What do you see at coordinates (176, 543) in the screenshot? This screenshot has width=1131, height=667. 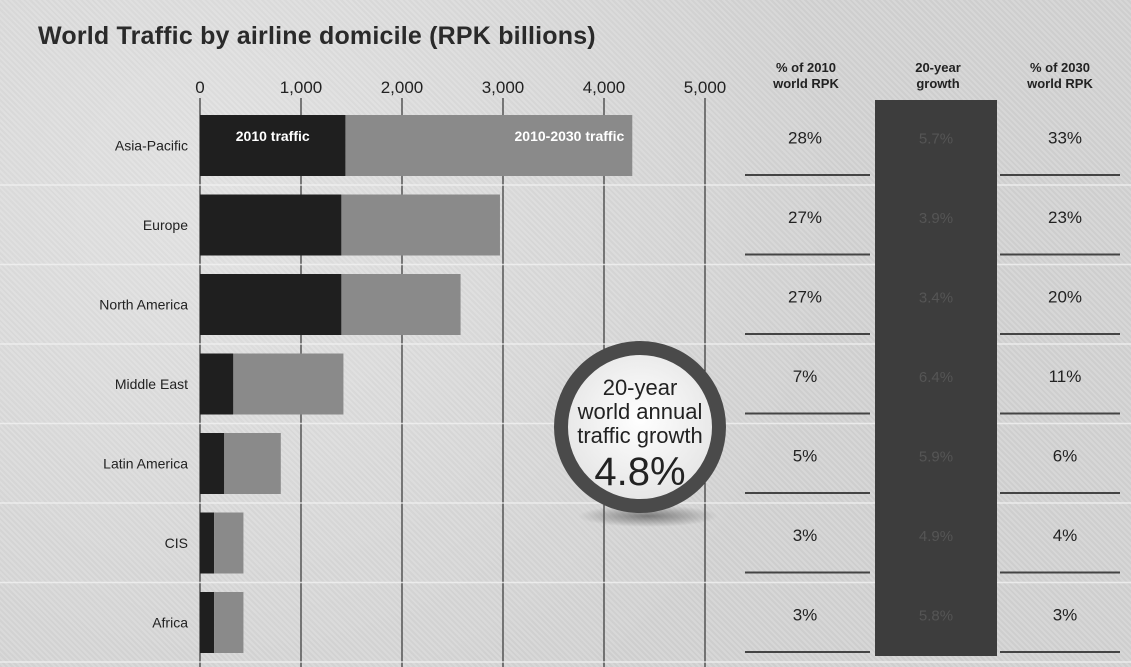 I see `category-label: CIS` at bounding box center [176, 543].